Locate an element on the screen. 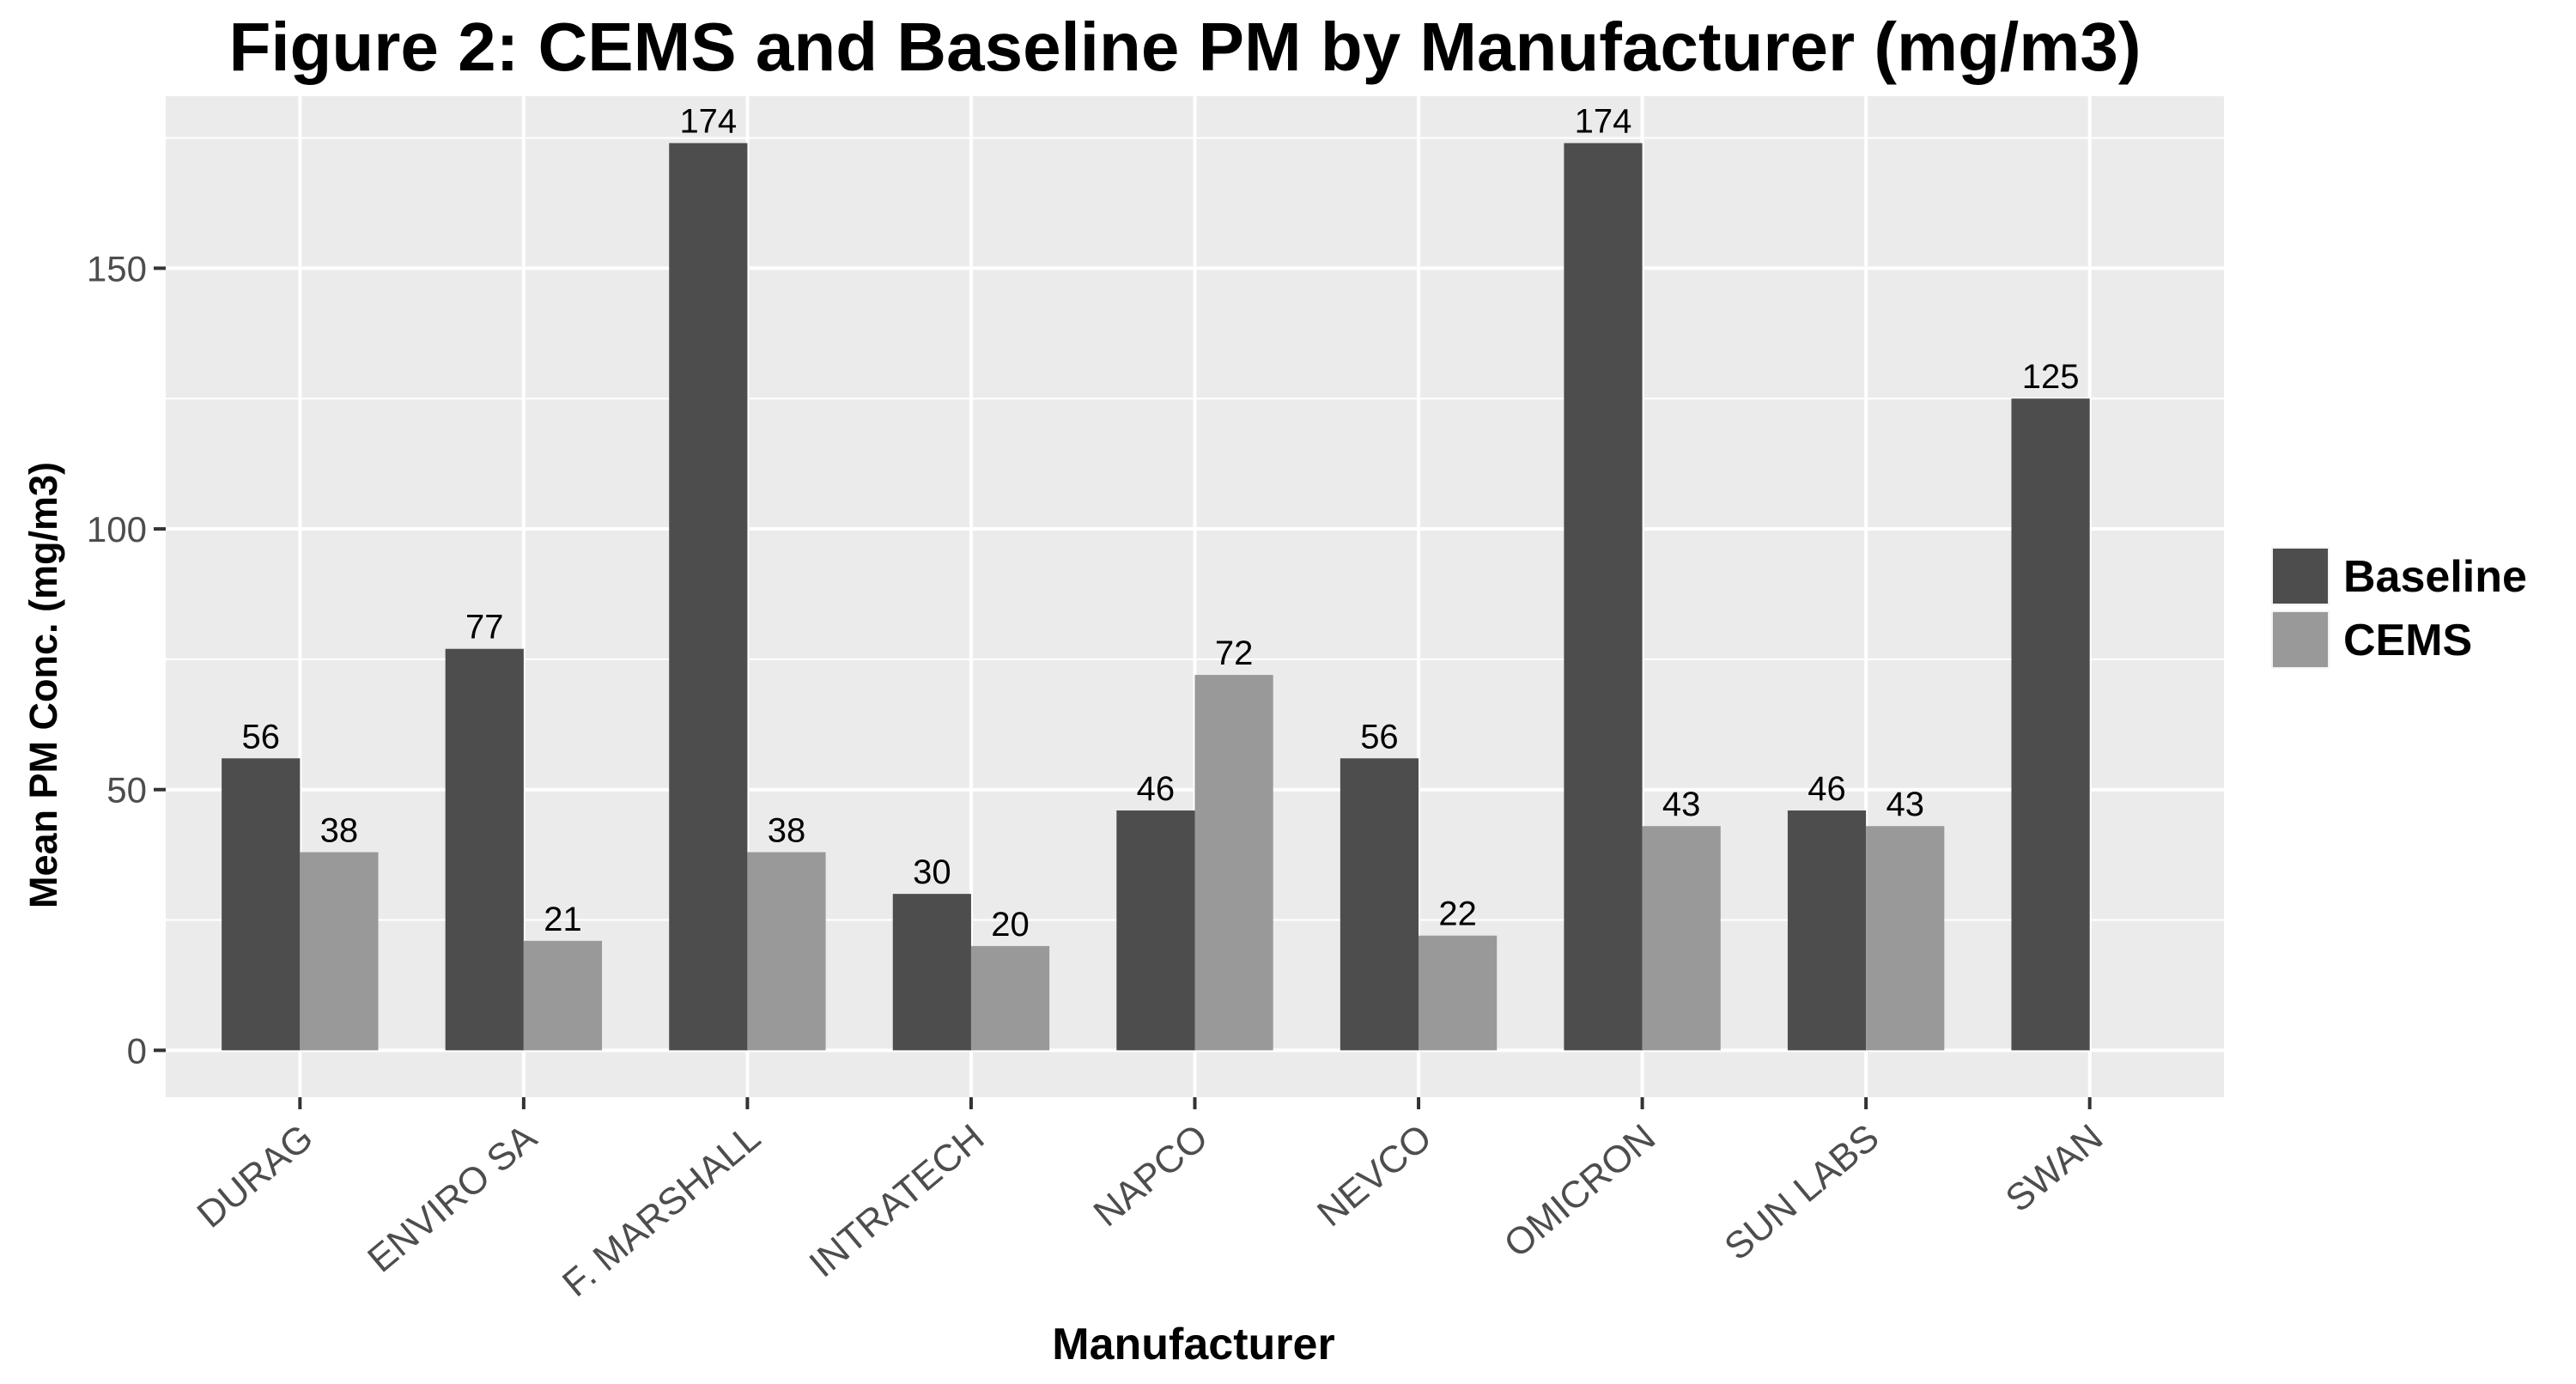 Image resolution: width=2576 pixels, height=1384 pixels. x-tick-label: DURAG is located at coordinates (255, 1176).